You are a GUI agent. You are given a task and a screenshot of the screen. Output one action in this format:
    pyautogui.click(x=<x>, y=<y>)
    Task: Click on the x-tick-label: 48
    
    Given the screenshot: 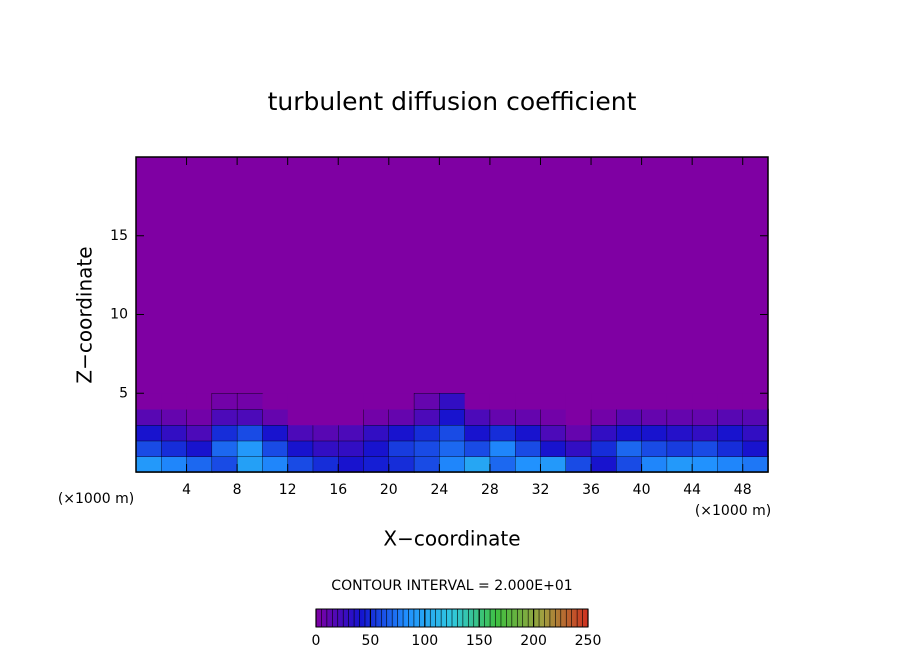 What is the action you would take?
    pyautogui.click(x=743, y=490)
    